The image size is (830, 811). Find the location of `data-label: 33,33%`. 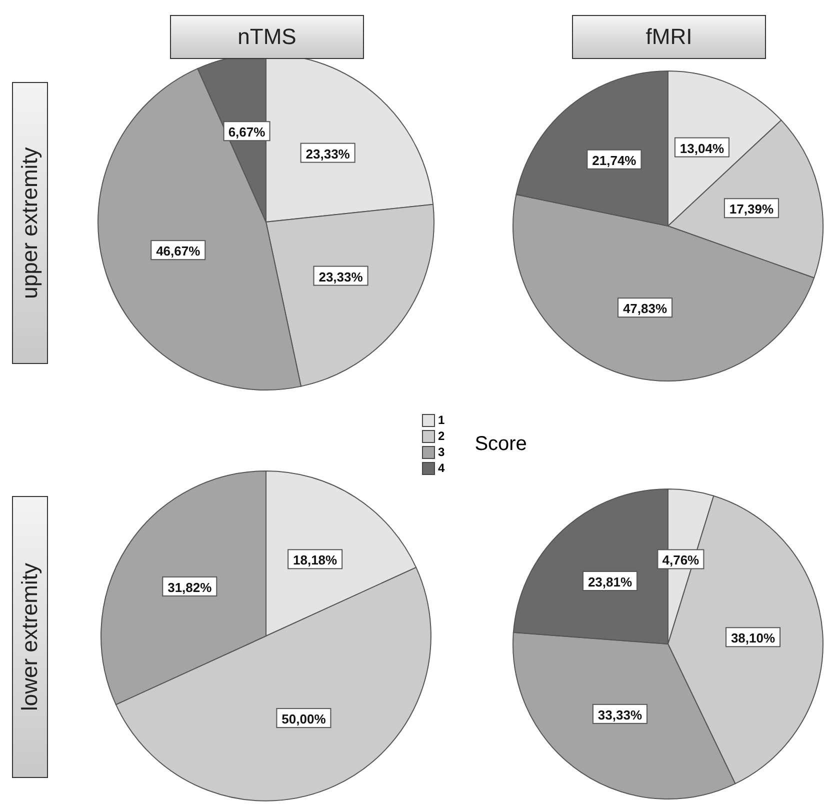

data-label: 33,33% is located at coordinates (620, 714).